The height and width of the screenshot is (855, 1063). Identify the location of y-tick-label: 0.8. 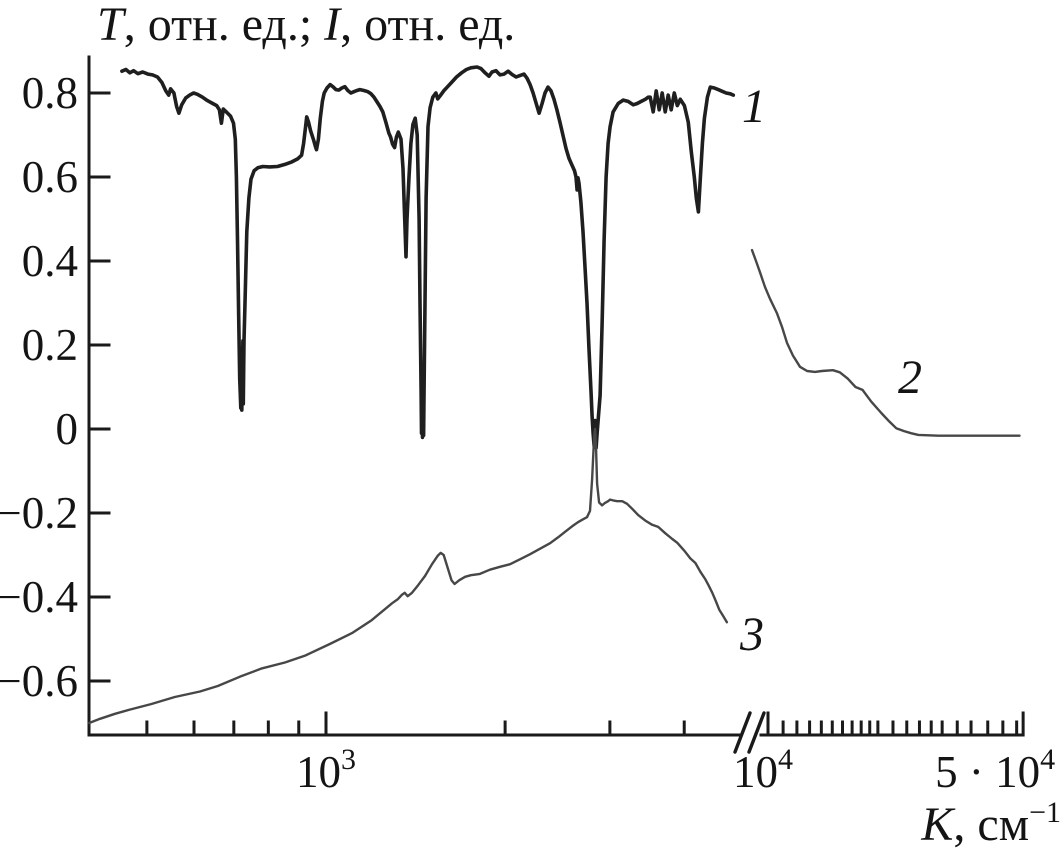
(50, 93).